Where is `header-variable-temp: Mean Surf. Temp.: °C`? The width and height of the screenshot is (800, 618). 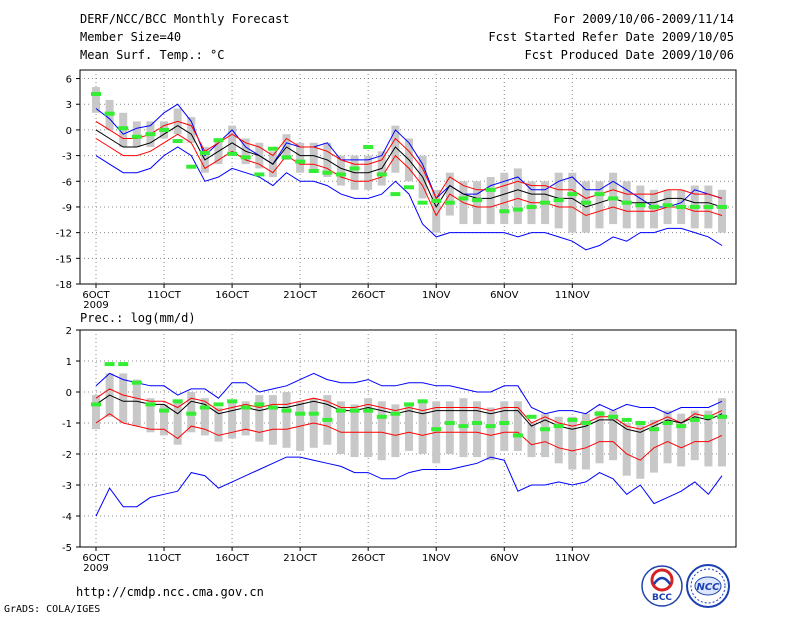 header-variable-temp: Mean Surf. Temp.: °C is located at coordinates (152, 55).